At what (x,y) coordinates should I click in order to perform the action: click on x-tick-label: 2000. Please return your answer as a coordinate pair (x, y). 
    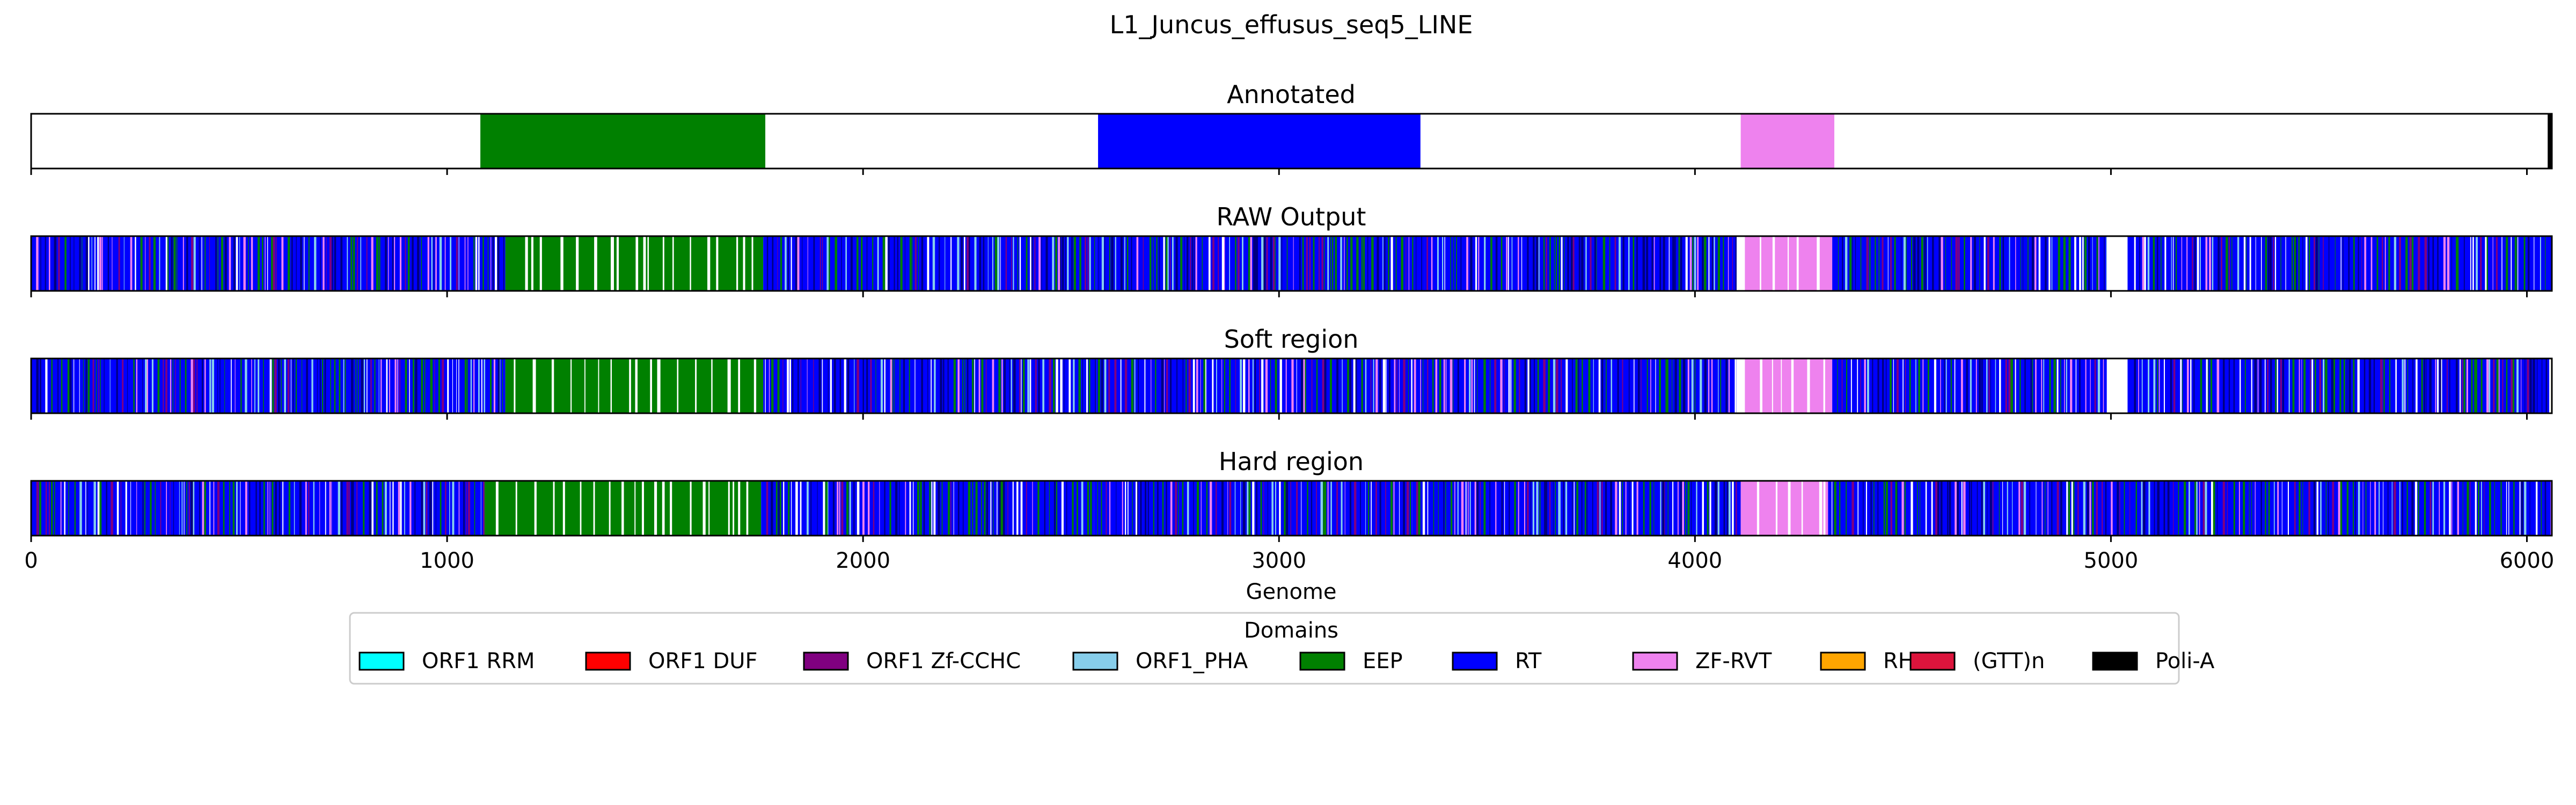
    Looking at the image, I should click on (863, 560).